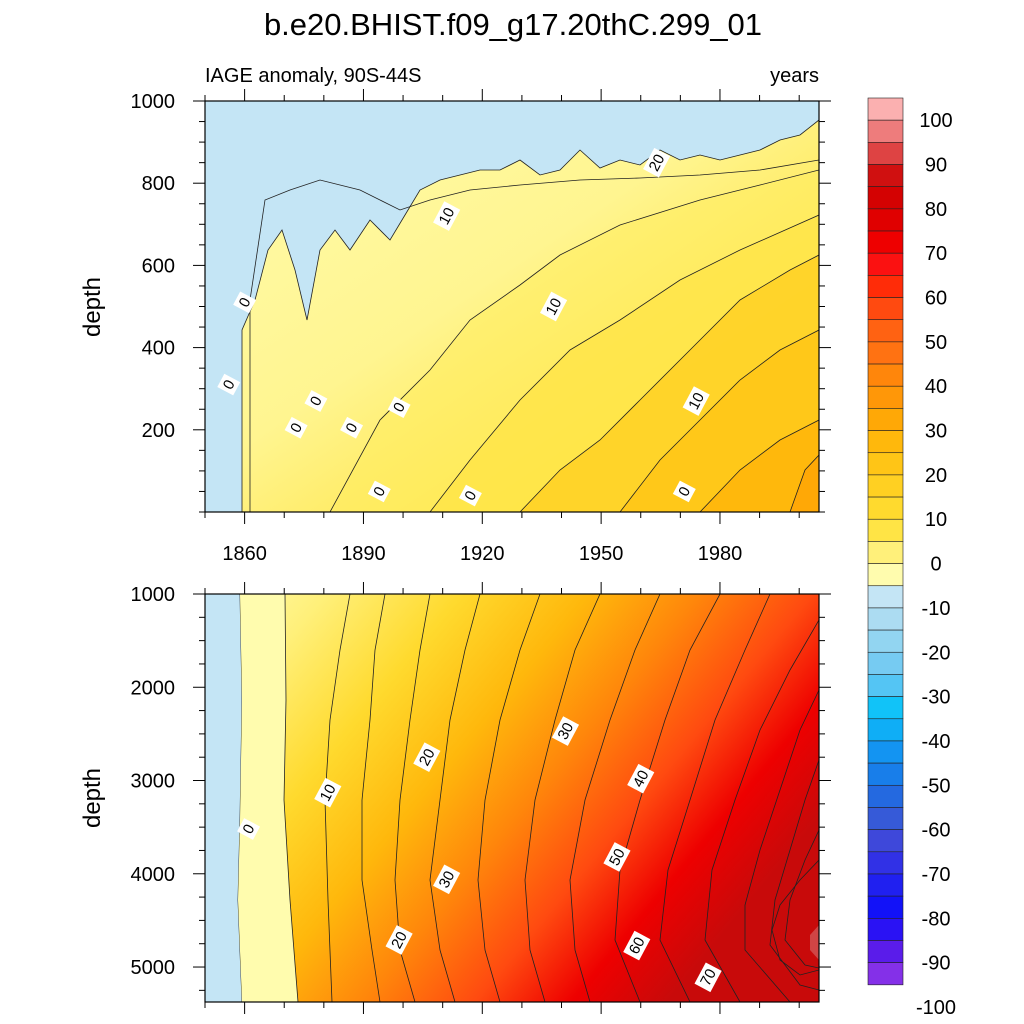  I want to click on colorbar-label: 40, so click(936, 387).